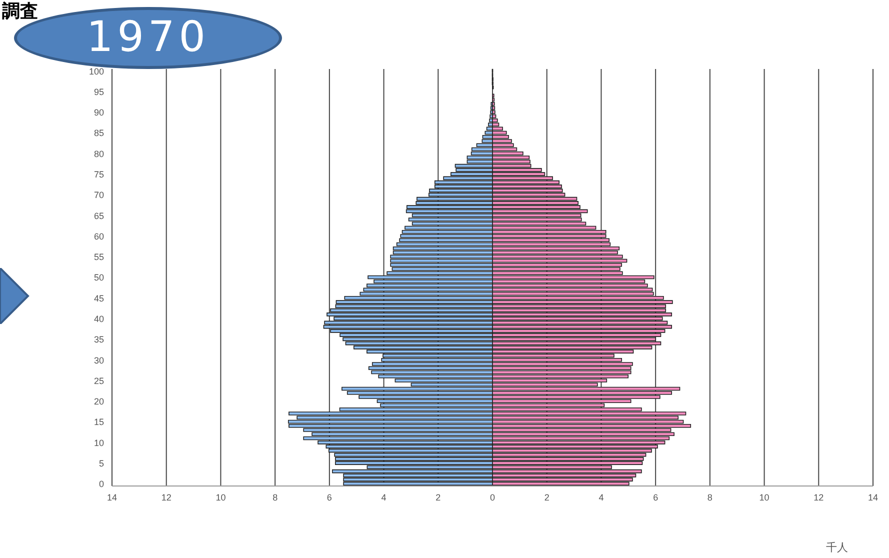  I want to click on y-tick-label: 25, so click(99, 381).